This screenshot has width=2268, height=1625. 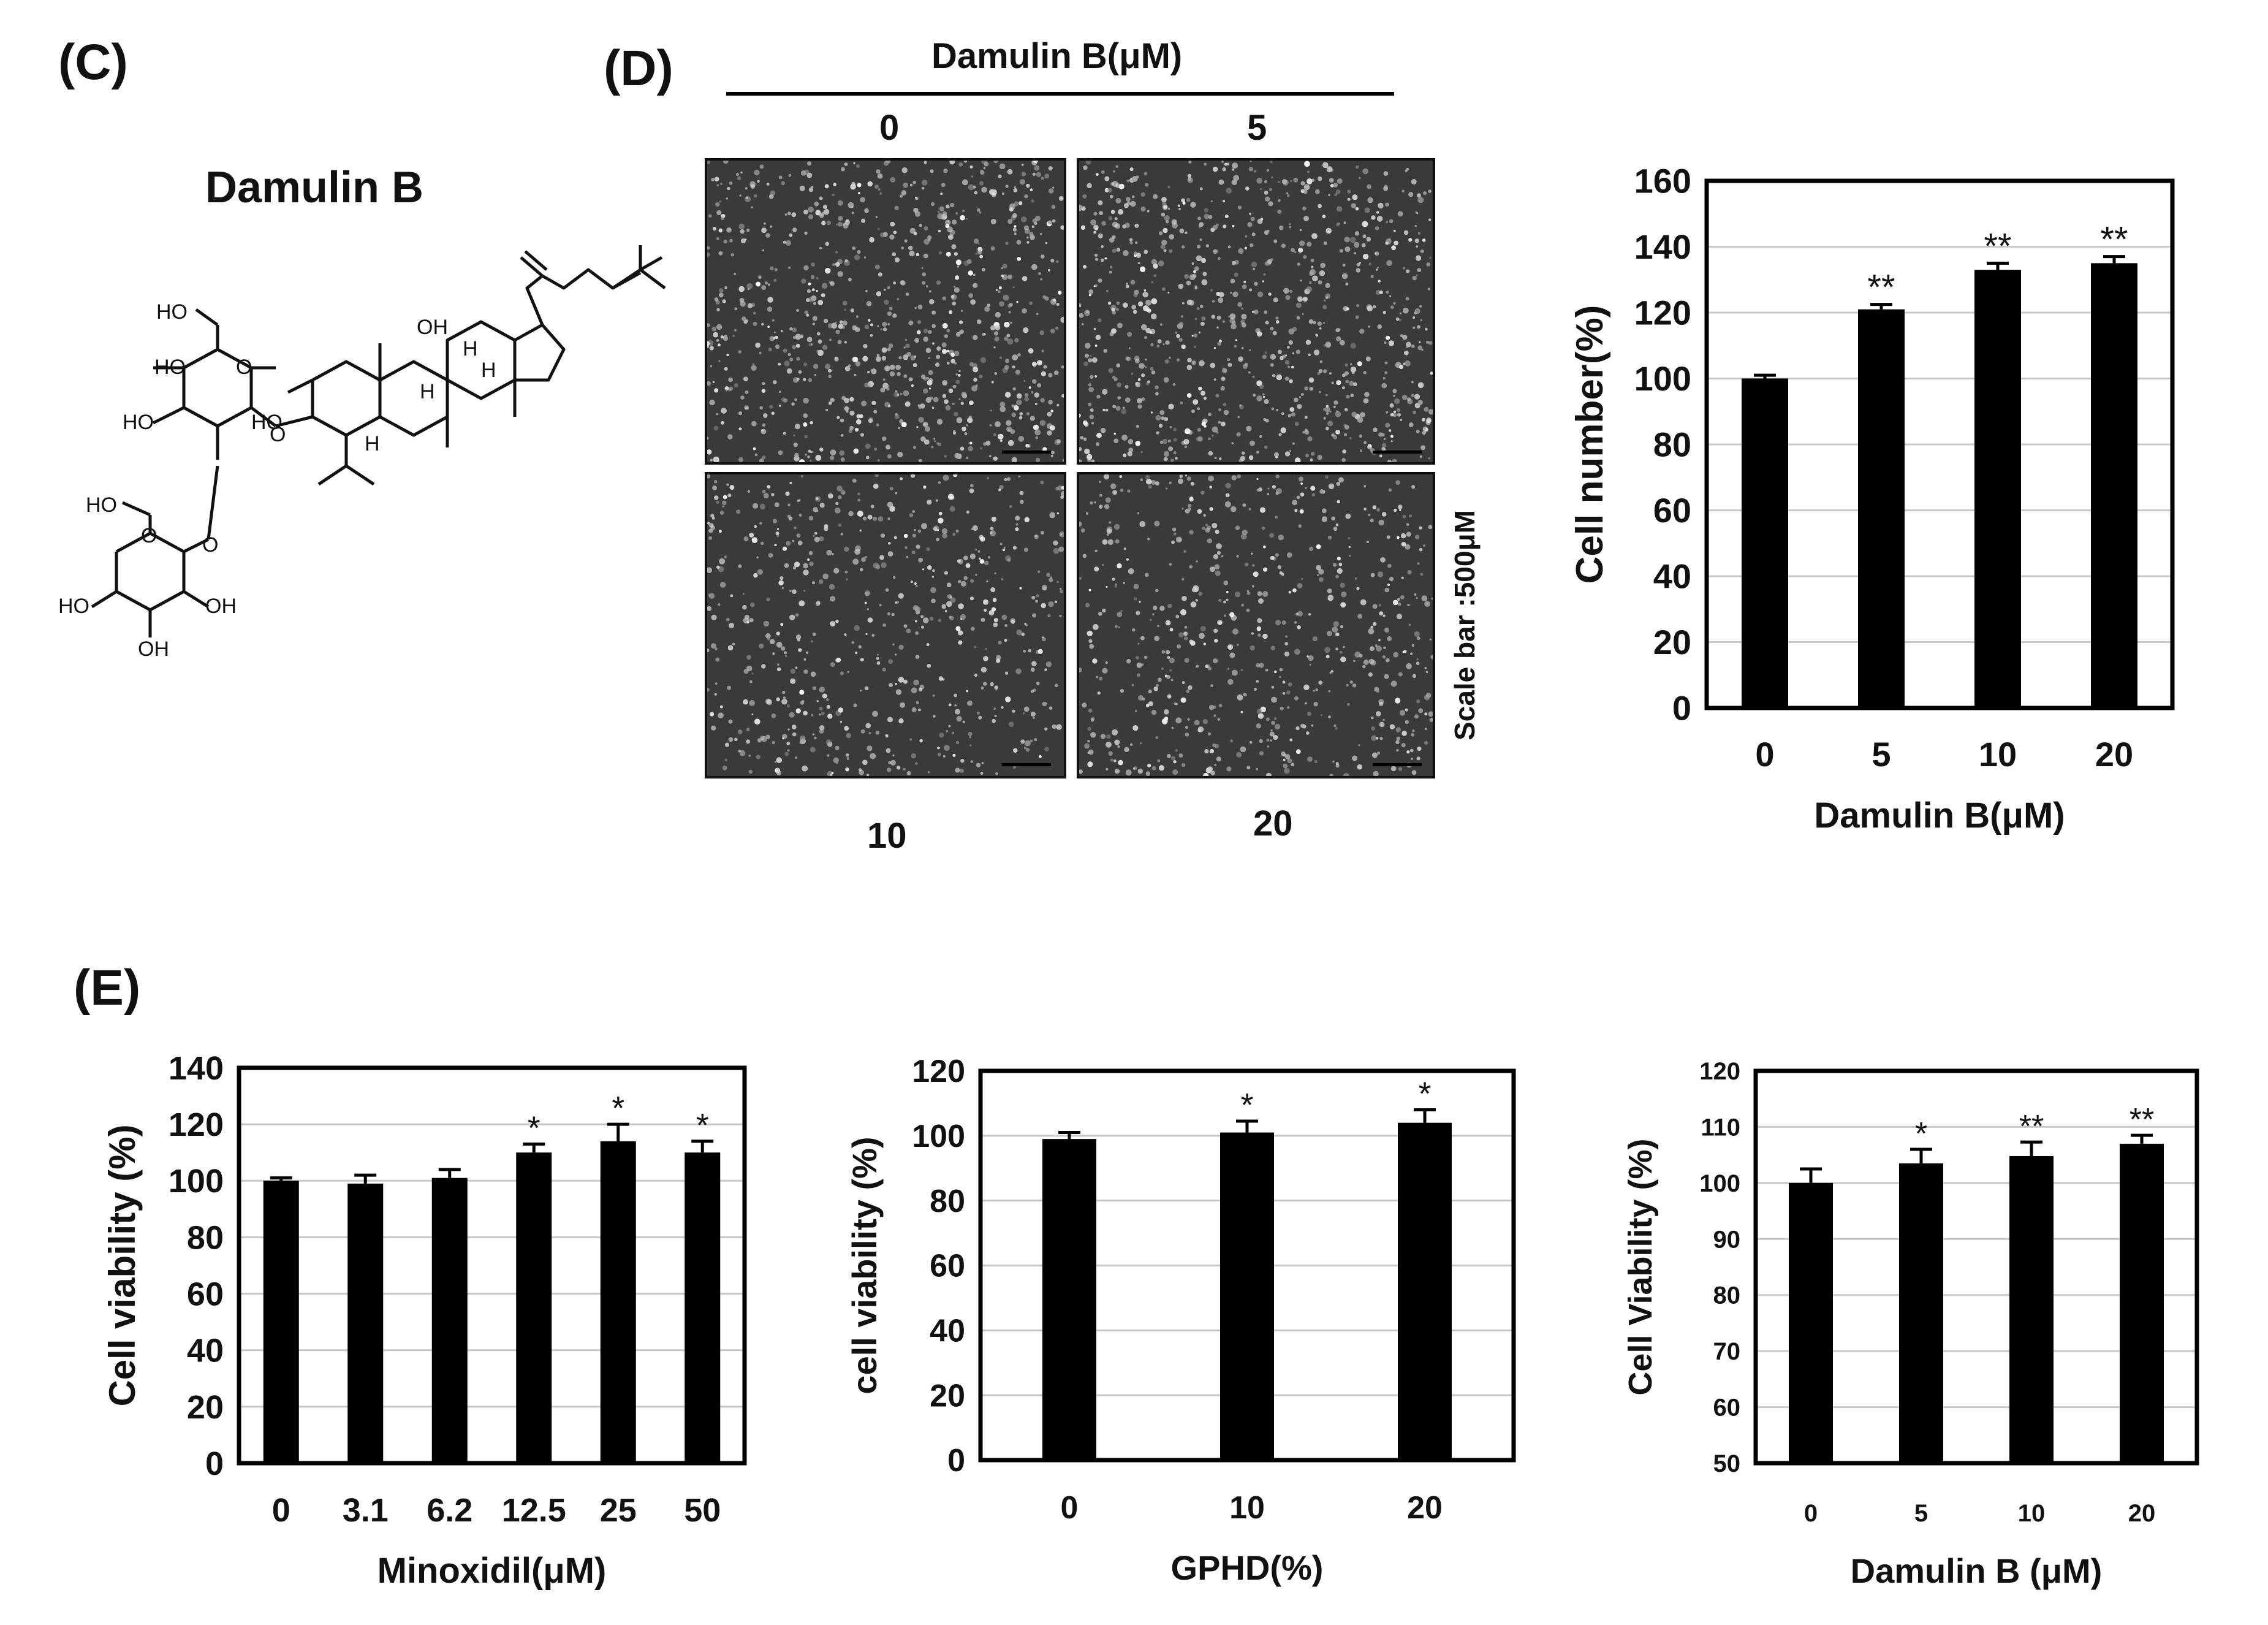 What do you see at coordinates (1727, 1239) in the screenshot?
I see `y-tick-label: 90` at bounding box center [1727, 1239].